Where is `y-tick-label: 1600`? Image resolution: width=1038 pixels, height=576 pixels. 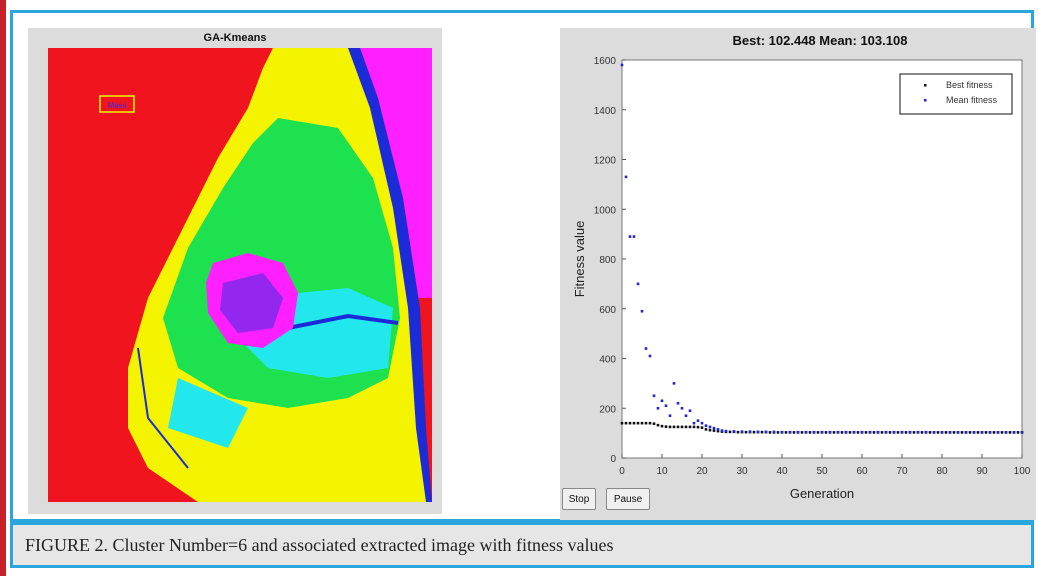 y-tick-label: 1600 is located at coordinates (605, 61).